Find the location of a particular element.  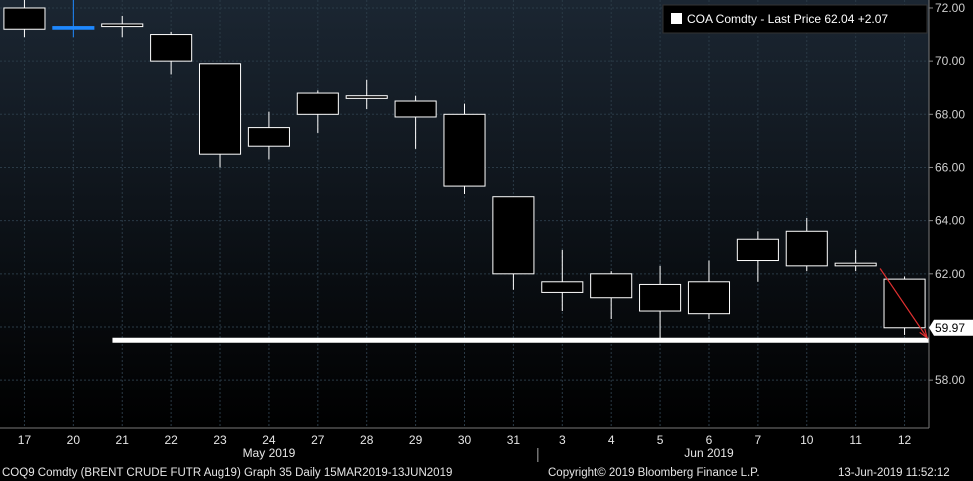

month-label: May 2019 is located at coordinates (269, 453).